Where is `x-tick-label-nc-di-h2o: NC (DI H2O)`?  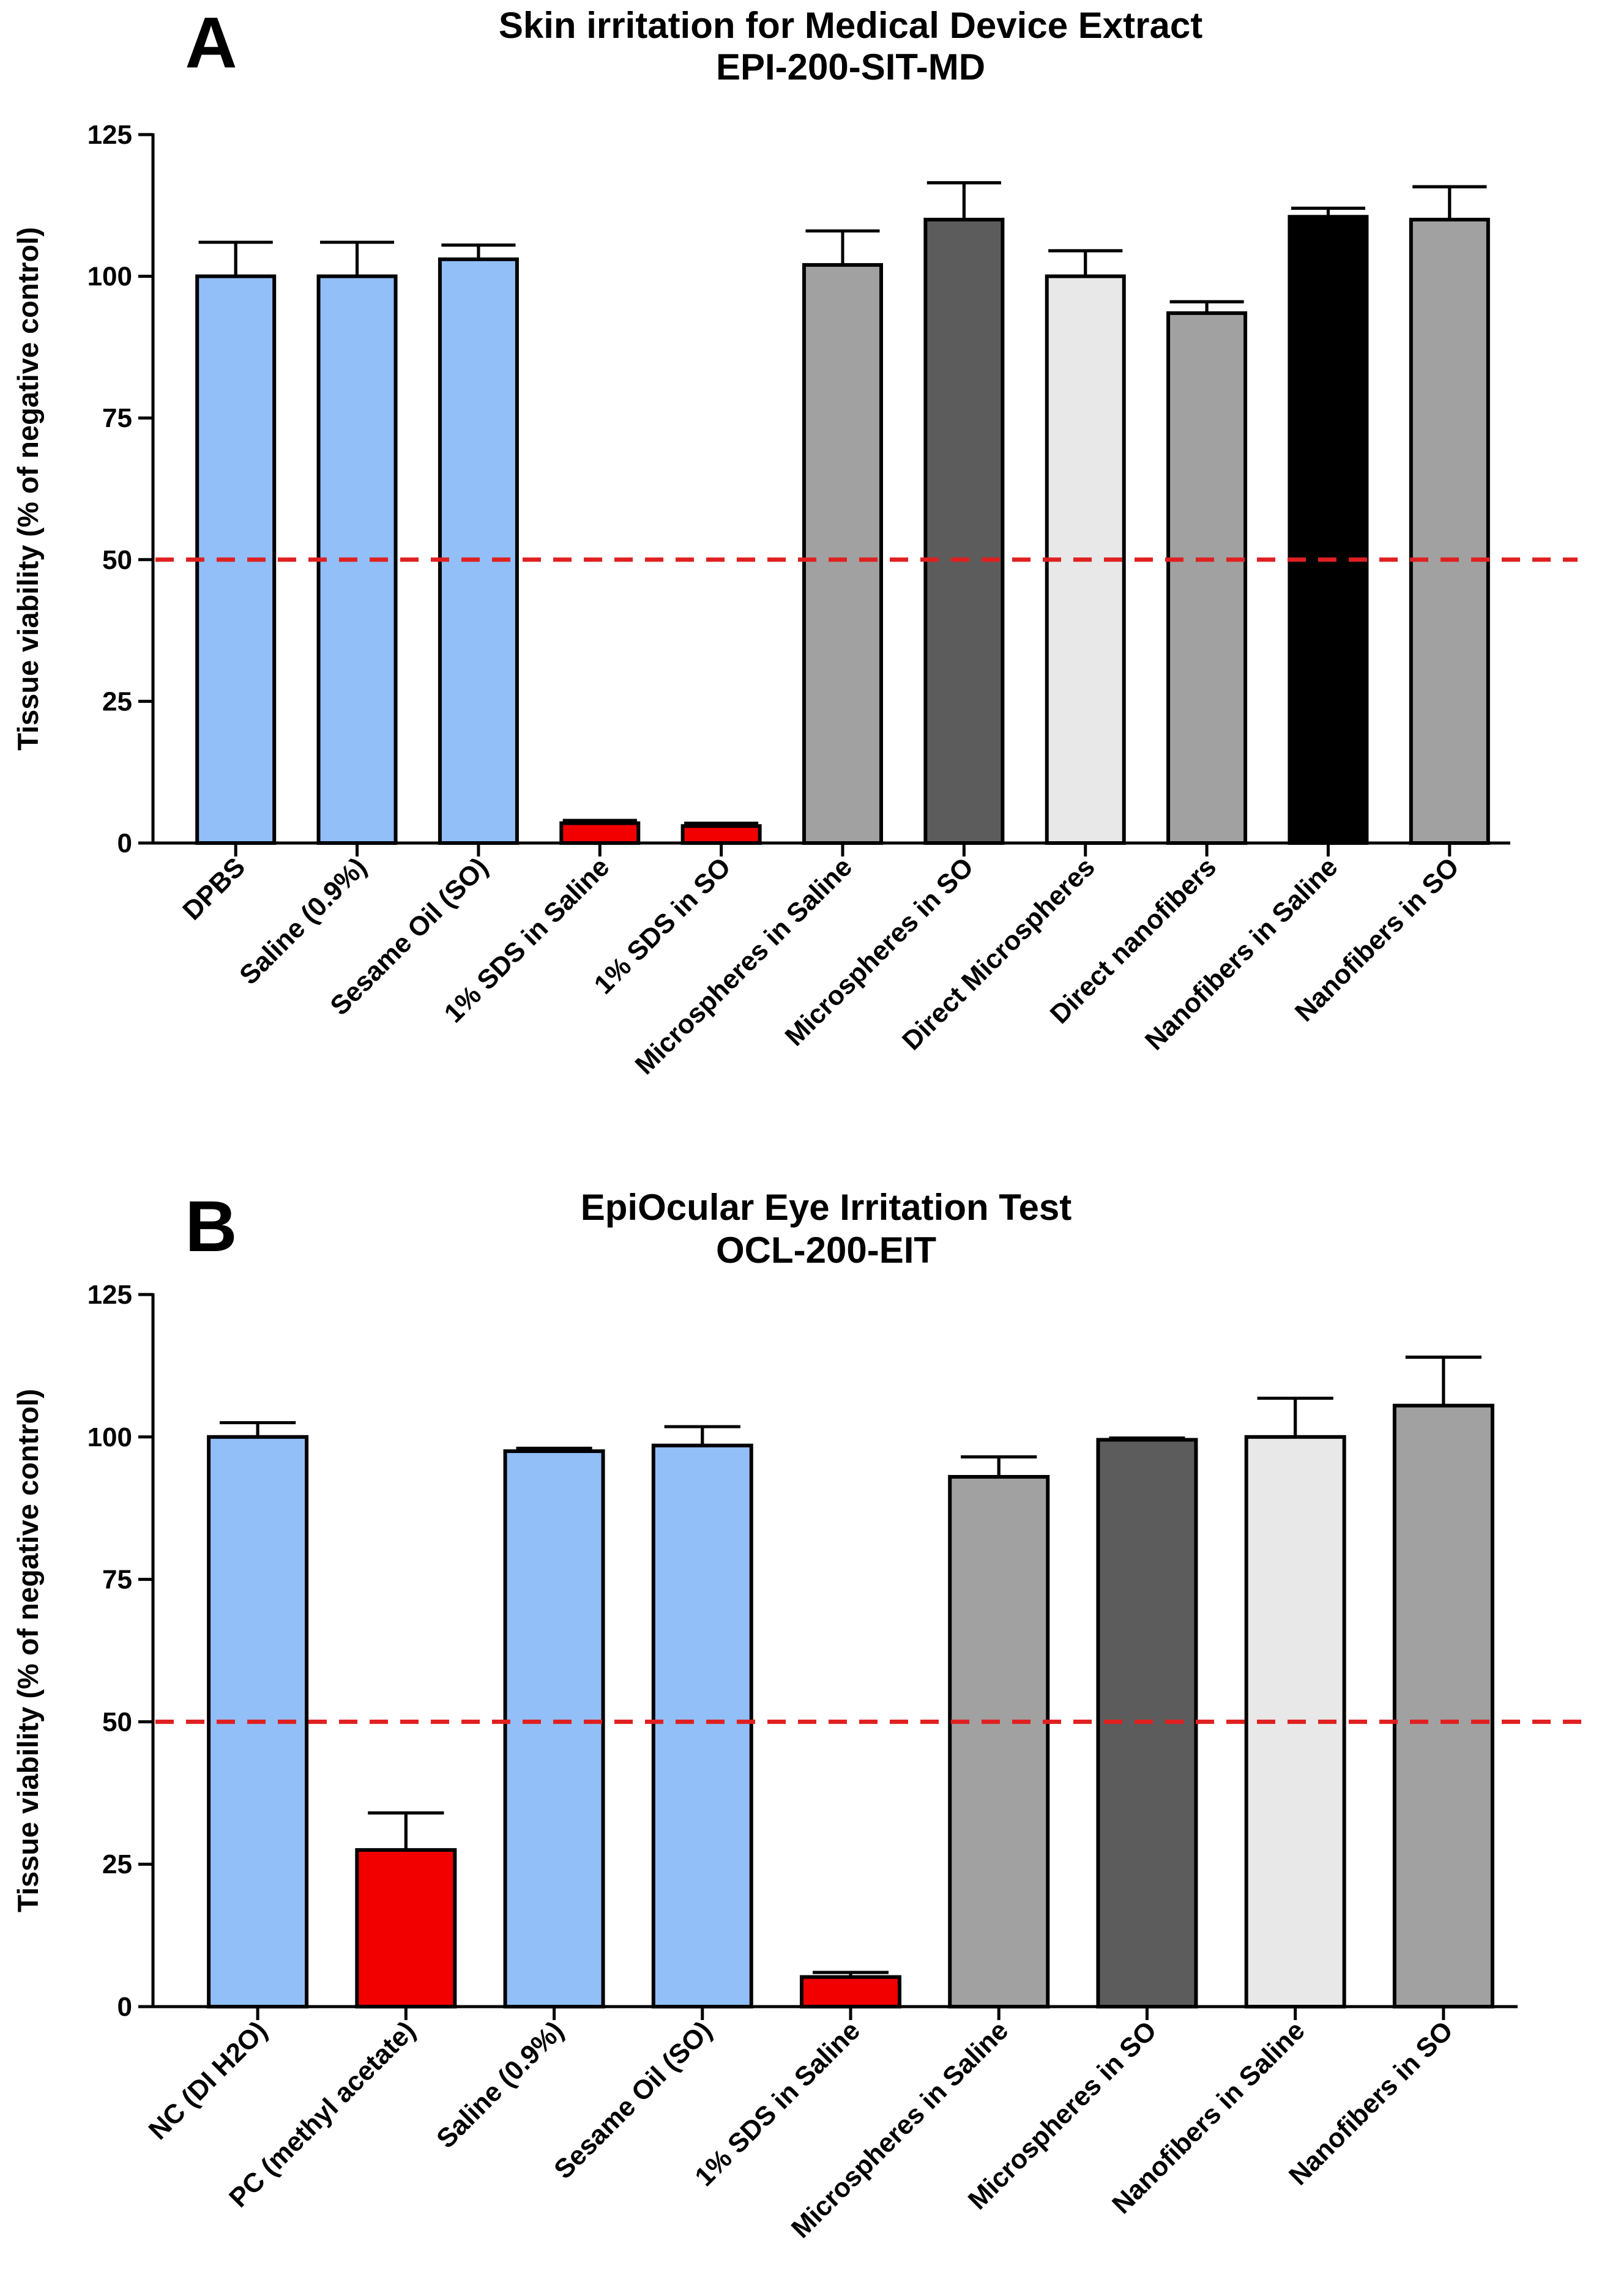
x-tick-label-nc-di-h2o: NC (DI H2O) is located at coordinates (208, 2080).